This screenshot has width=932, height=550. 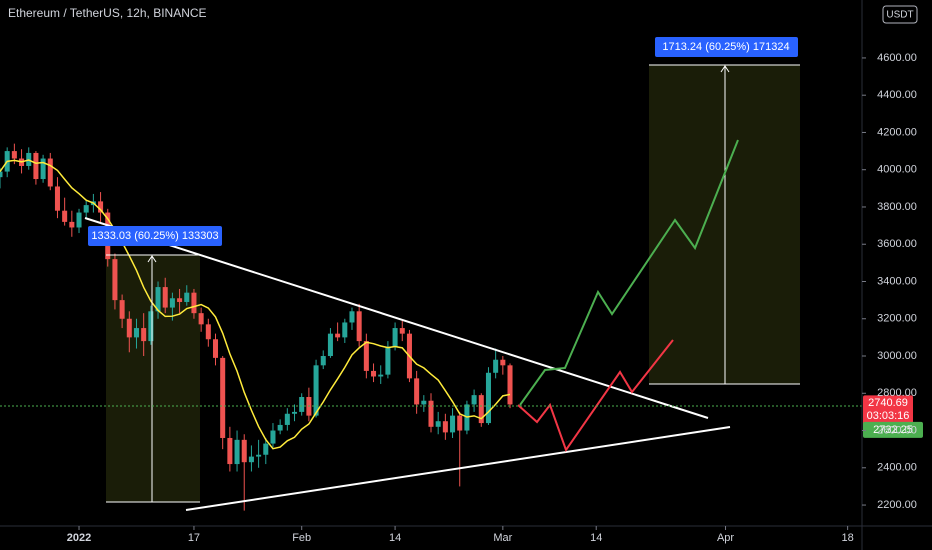 What do you see at coordinates (725, 538) in the screenshot?
I see `x-tick-label: Apr` at bounding box center [725, 538].